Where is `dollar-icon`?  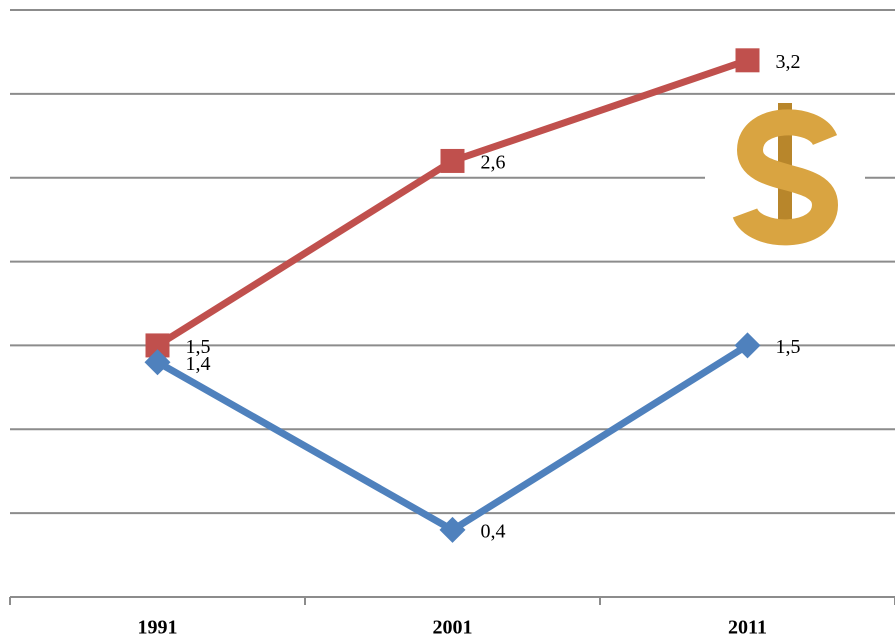 dollar-icon is located at coordinates (785, 175).